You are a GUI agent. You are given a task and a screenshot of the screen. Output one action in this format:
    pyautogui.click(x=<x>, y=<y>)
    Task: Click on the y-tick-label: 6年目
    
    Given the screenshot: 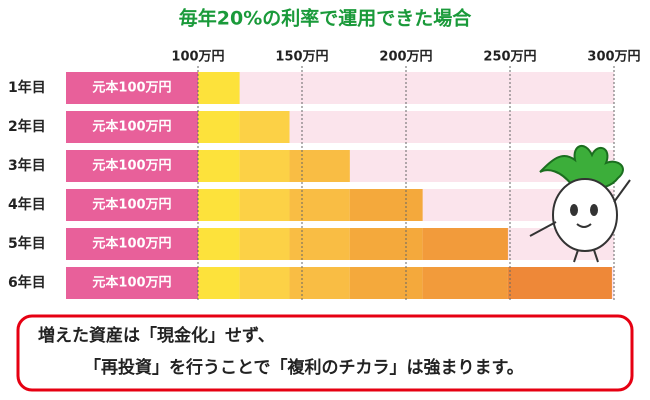 What is the action you would take?
    pyautogui.click(x=27, y=282)
    